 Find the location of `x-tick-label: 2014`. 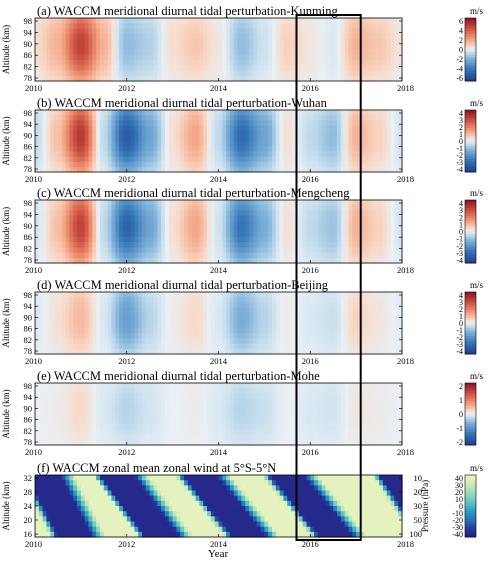

x-tick-label: 2014 is located at coordinates (219, 179).